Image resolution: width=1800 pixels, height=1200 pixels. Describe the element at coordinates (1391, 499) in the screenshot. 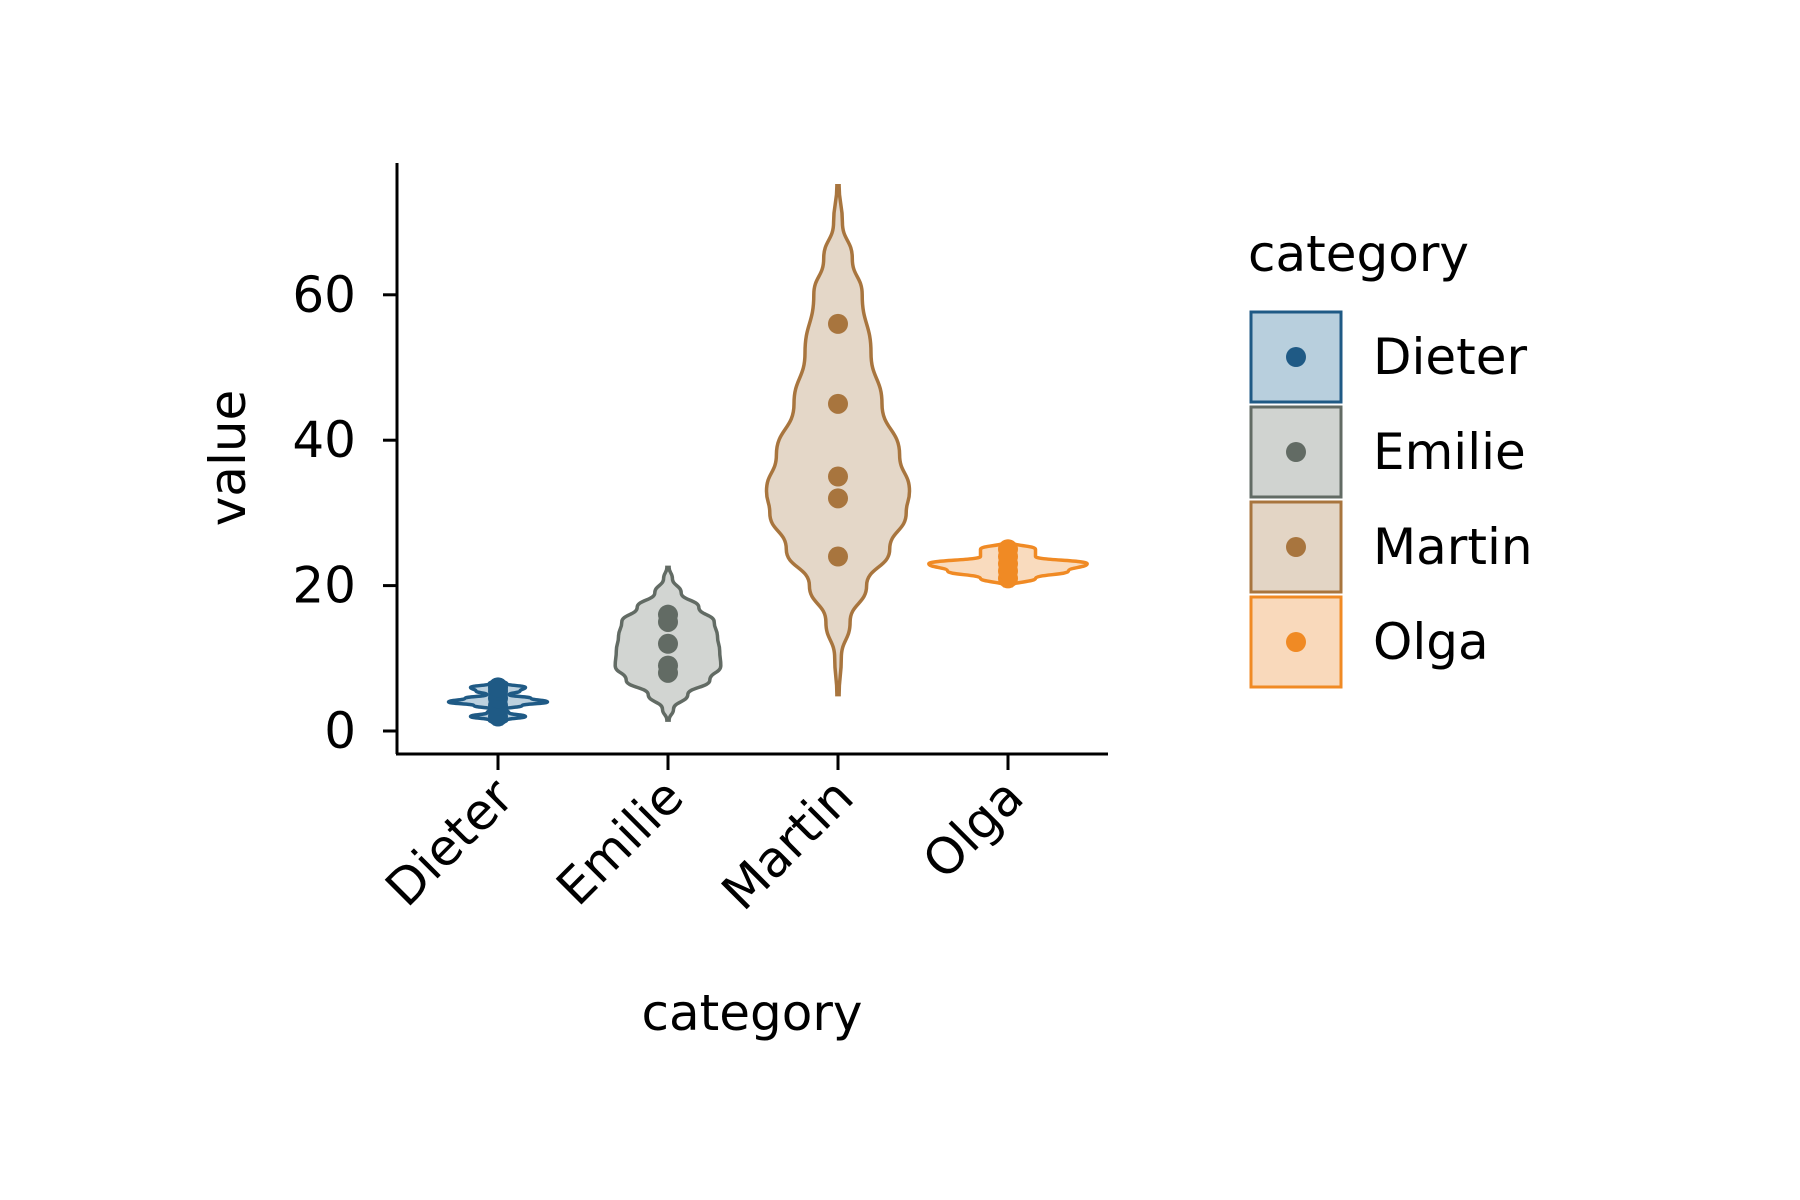

I see `legend-items: Dieter Emilie Martin Olga` at that location.